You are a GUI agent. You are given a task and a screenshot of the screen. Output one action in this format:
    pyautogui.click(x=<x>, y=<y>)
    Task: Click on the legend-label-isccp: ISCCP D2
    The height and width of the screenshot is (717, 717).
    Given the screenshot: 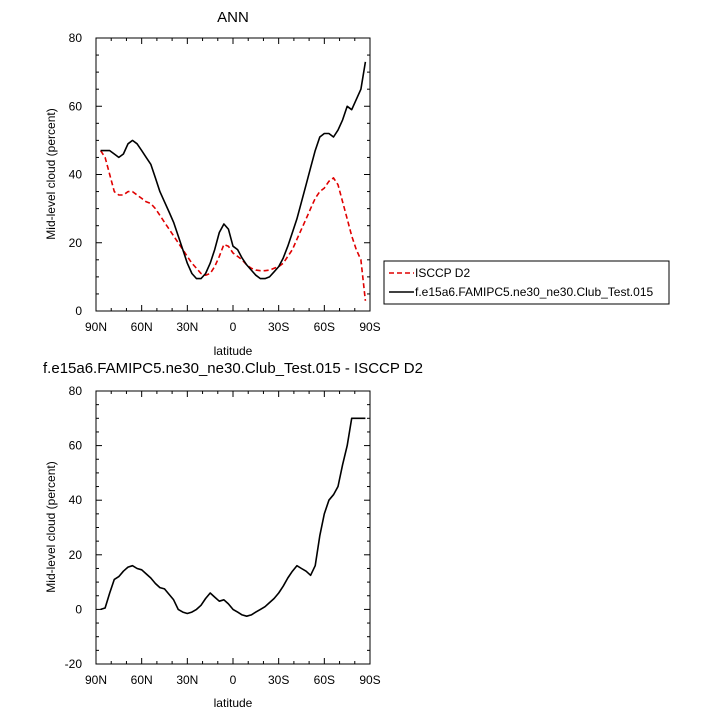 What is the action you would take?
    pyautogui.click(x=442, y=273)
    